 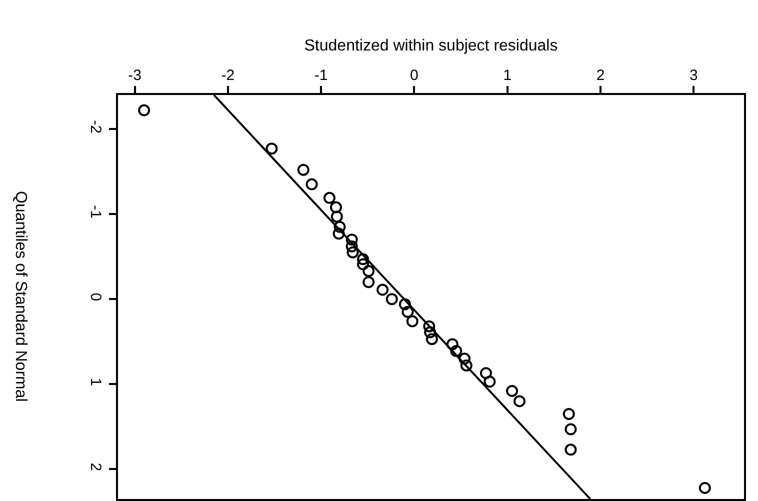 What do you see at coordinates (414, 75) in the screenshot?
I see `x-tick-label: 0` at bounding box center [414, 75].